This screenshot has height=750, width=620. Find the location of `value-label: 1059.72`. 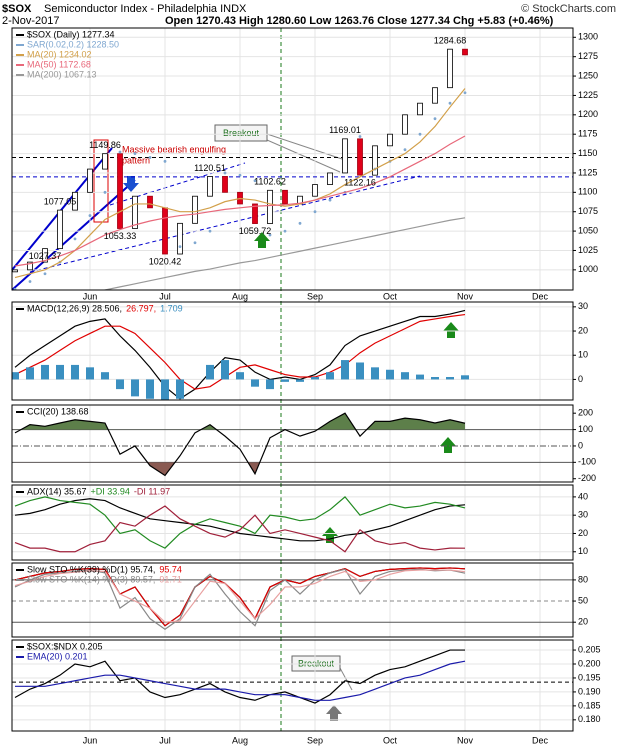

value-label: 1059.72 is located at coordinates (255, 231).